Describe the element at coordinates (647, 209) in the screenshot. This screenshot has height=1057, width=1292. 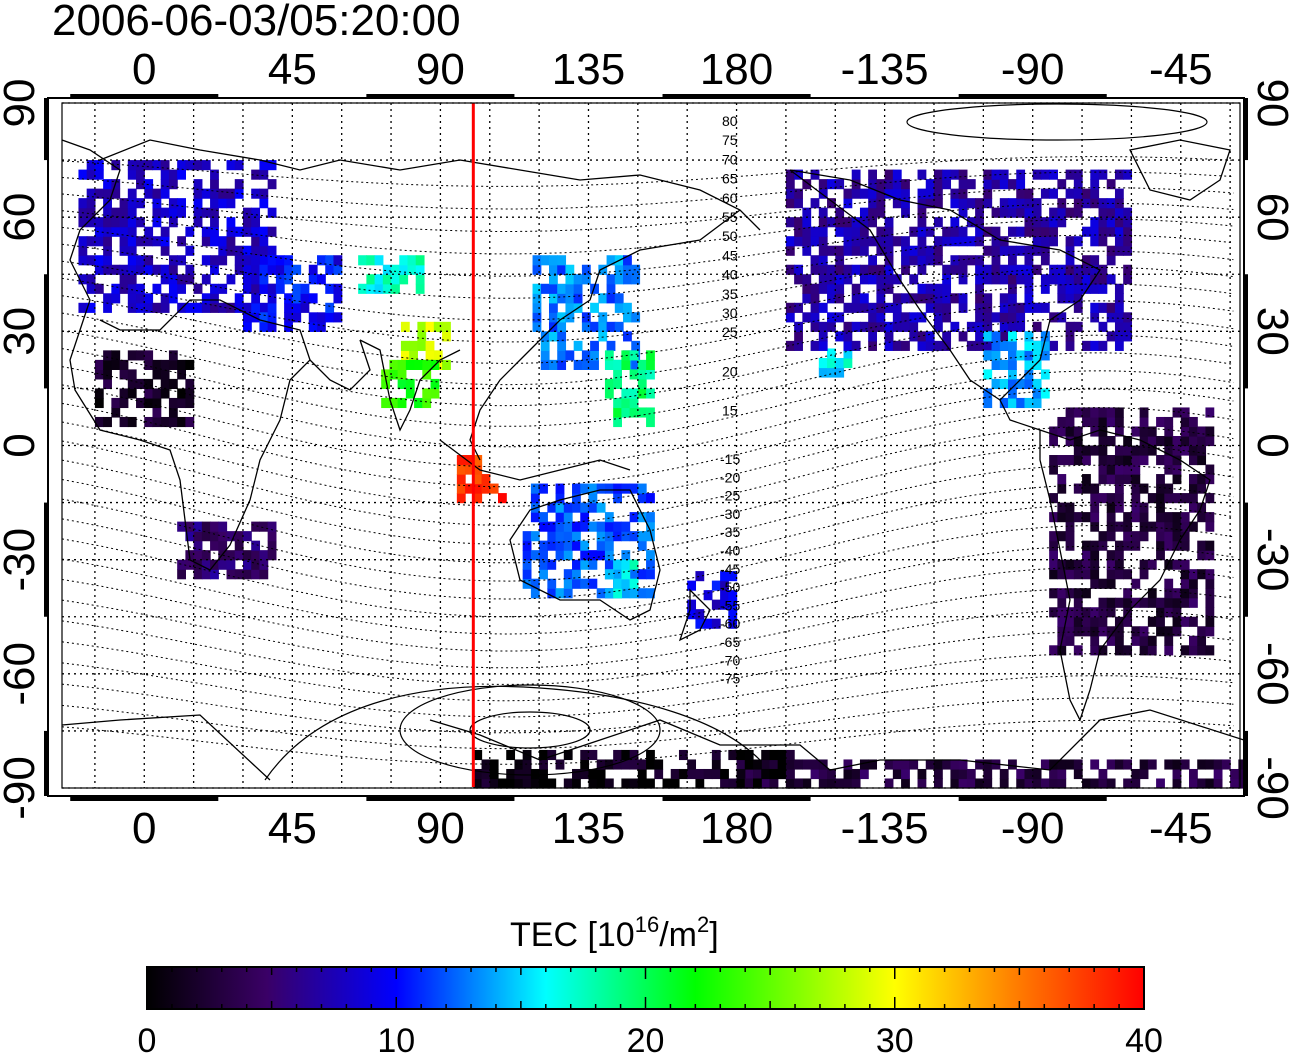
I see `mlat-contour` at that location.